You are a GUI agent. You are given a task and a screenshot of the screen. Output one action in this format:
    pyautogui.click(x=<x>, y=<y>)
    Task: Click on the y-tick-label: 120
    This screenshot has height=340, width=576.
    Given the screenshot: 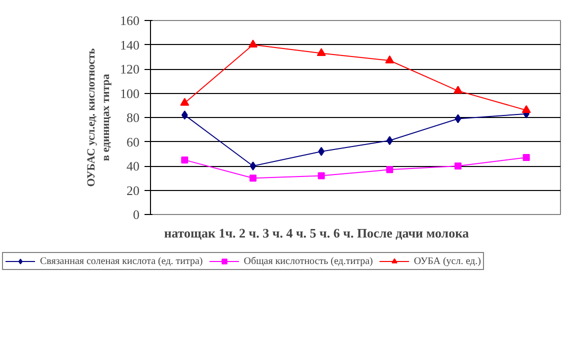 What is the action you would take?
    pyautogui.click(x=130, y=69)
    